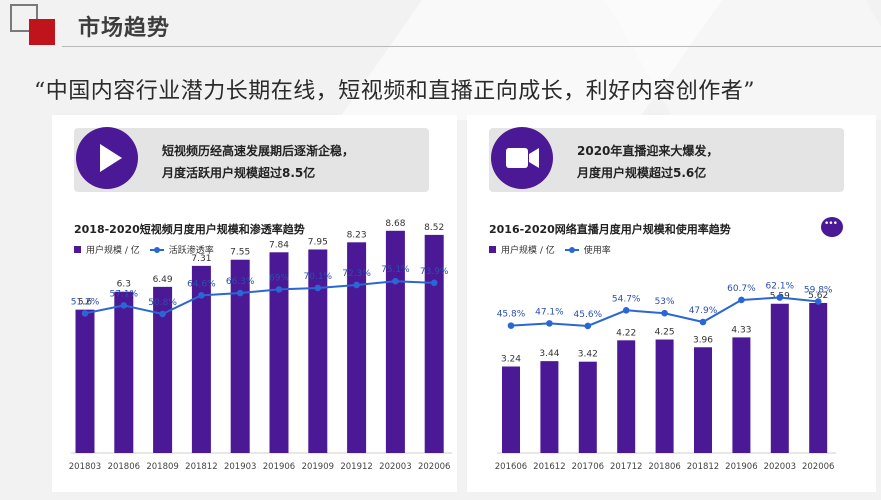 This screenshot has height=500, width=881. What do you see at coordinates (610, 229) in the screenshot?
I see `chart-title: 2016-2020网络直播月度用户规模和使用率趋势` at bounding box center [610, 229].